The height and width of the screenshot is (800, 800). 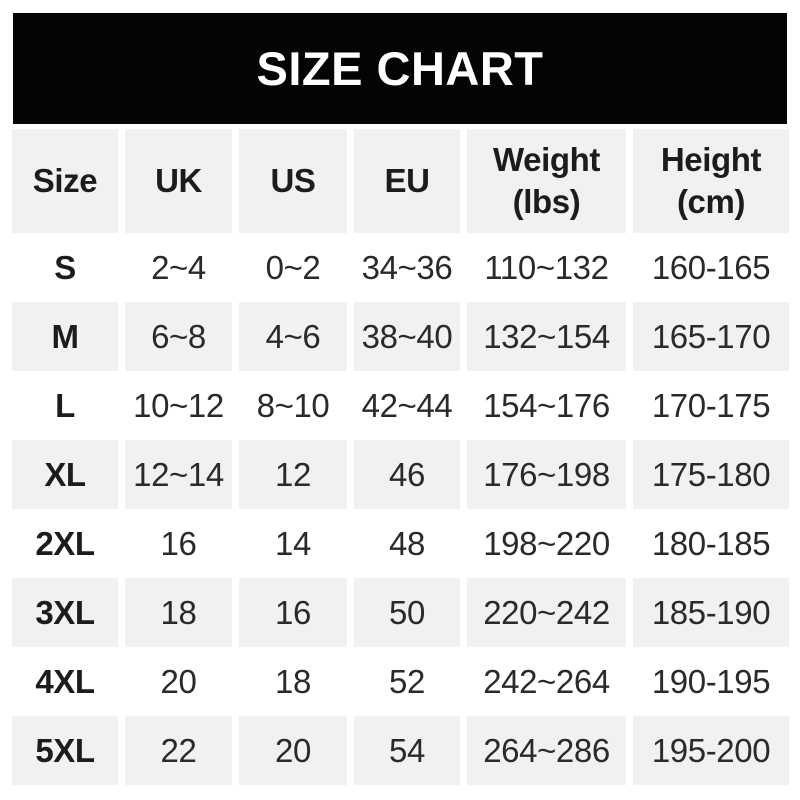 What do you see at coordinates (65, 750) in the screenshot?
I see `size-cell: 5XL` at bounding box center [65, 750].